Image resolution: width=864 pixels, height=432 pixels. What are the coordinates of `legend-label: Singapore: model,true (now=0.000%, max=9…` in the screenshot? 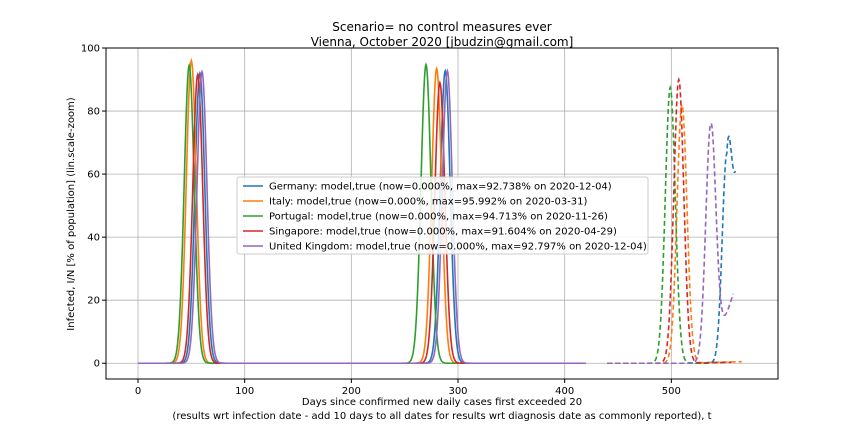 It's located at (443, 232).